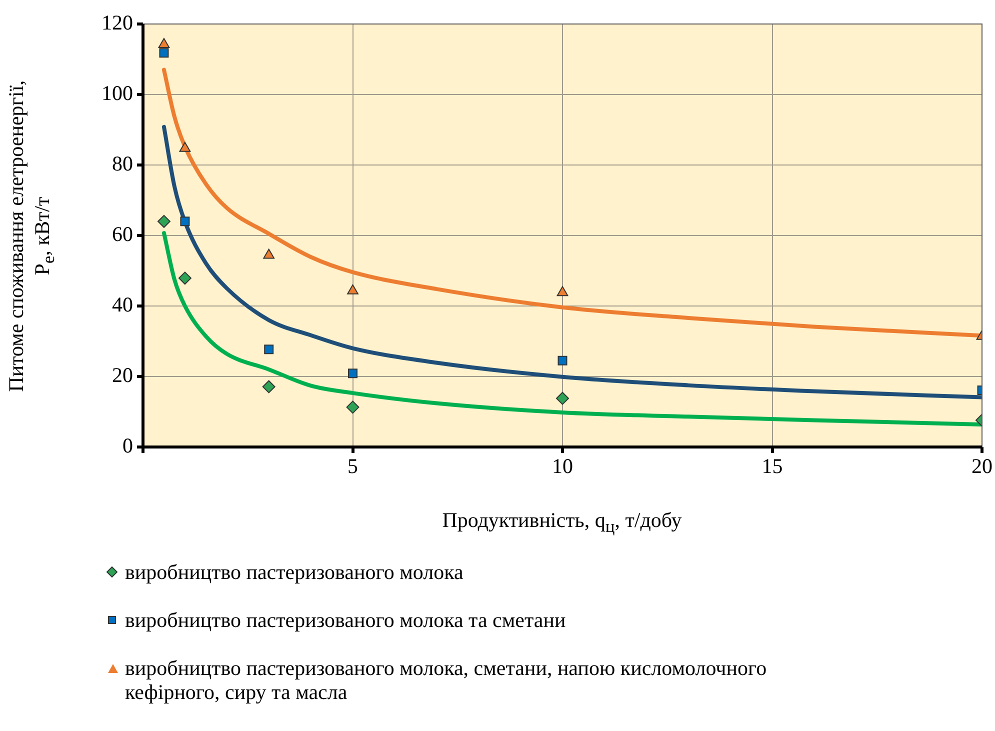 This screenshot has height=731, width=995. I want to click on y-tick-label: 120, so click(117, 22).